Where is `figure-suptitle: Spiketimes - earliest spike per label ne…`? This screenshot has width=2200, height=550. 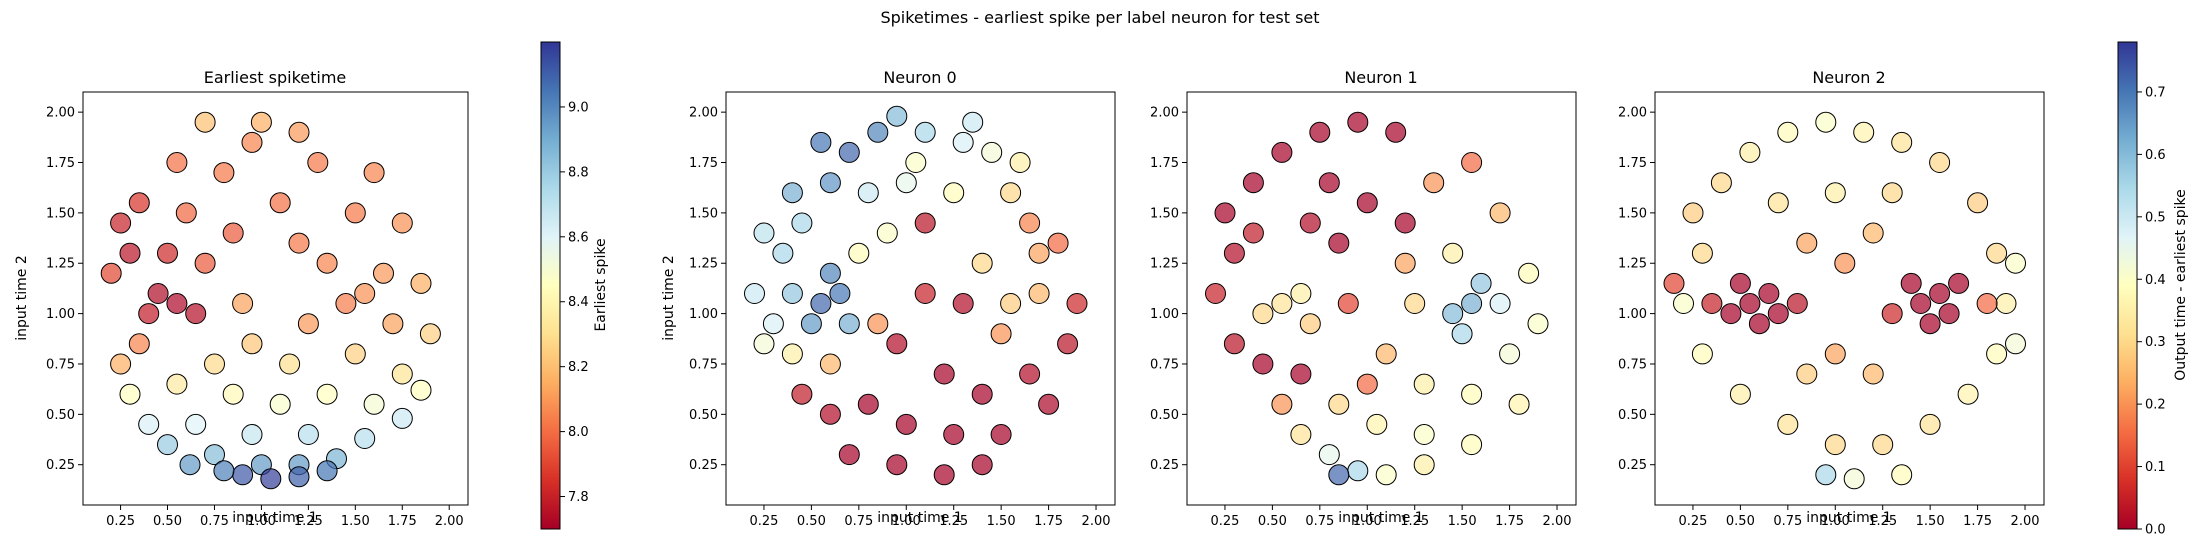
figure-suptitle: Spiketimes - earliest spike per label ne… is located at coordinates (1099, 17).